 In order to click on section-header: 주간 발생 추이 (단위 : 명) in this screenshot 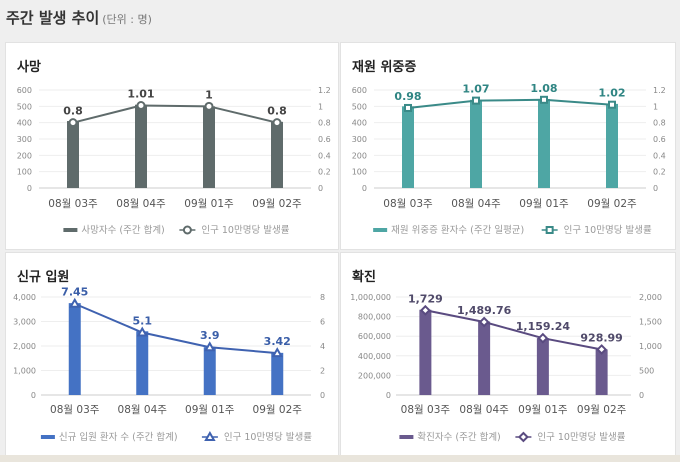, I will do `click(79, 17)`.